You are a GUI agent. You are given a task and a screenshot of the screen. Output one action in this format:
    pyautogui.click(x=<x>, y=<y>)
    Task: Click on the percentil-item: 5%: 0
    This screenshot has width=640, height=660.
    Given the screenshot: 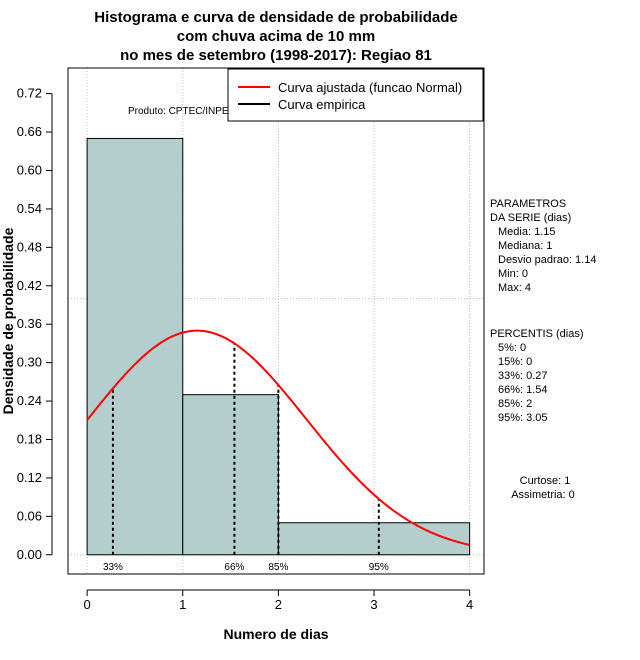 What is the action you would take?
    pyautogui.click(x=512, y=348)
    